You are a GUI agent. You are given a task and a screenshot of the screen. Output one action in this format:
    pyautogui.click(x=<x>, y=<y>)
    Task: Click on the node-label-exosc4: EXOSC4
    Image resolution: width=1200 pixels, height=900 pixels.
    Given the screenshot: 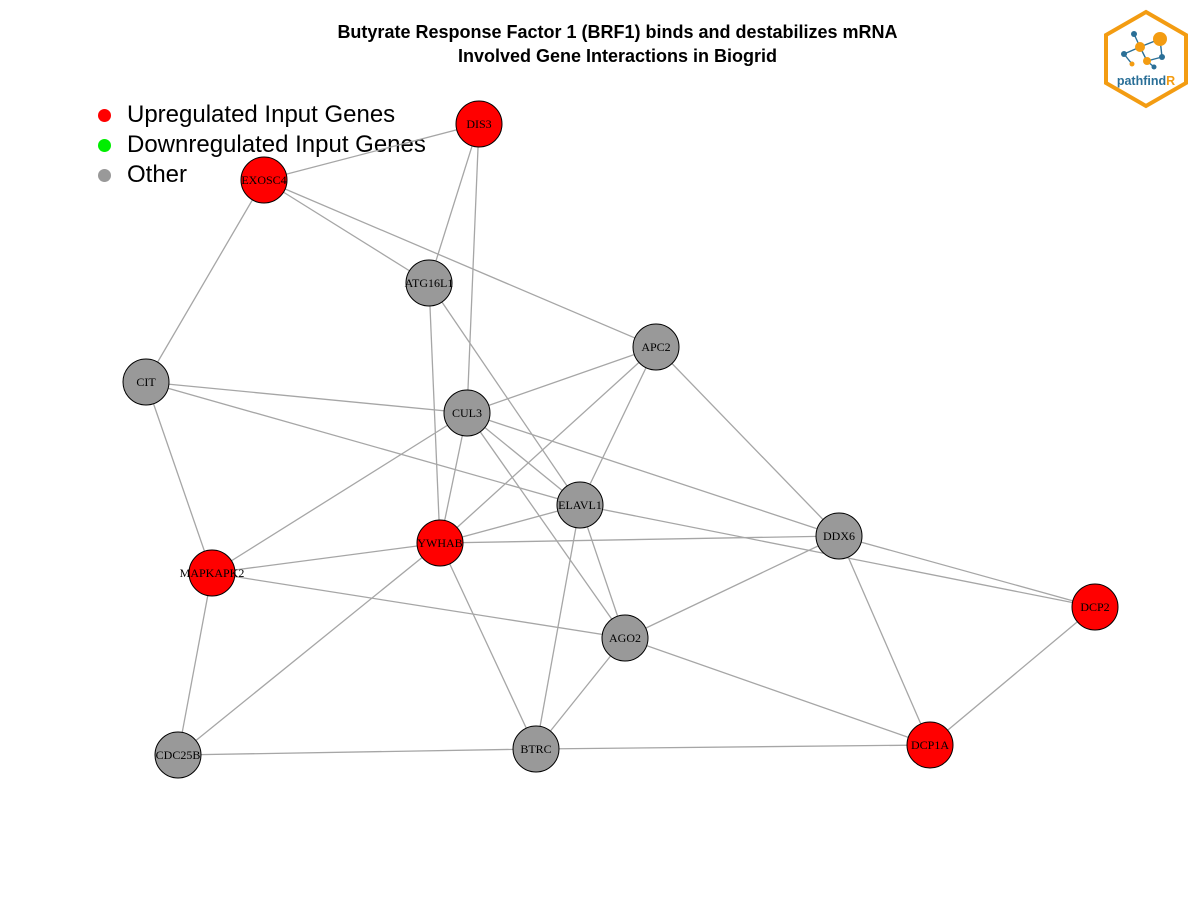 What is the action you would take?
    pyautogui.click(x=263, y=180)
    